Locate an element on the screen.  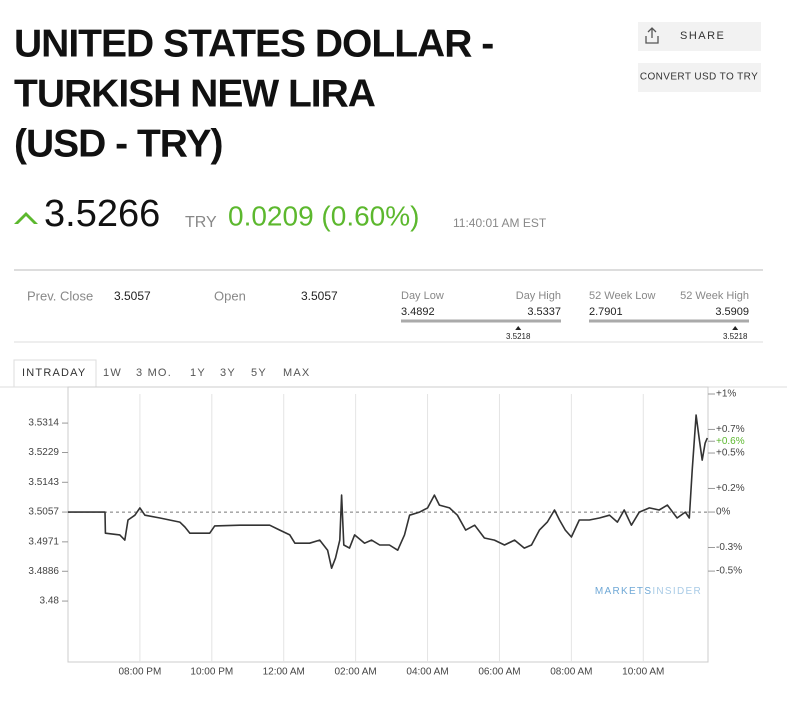
y-tick-label: 3.5143 is located at coordinates (43, 482).